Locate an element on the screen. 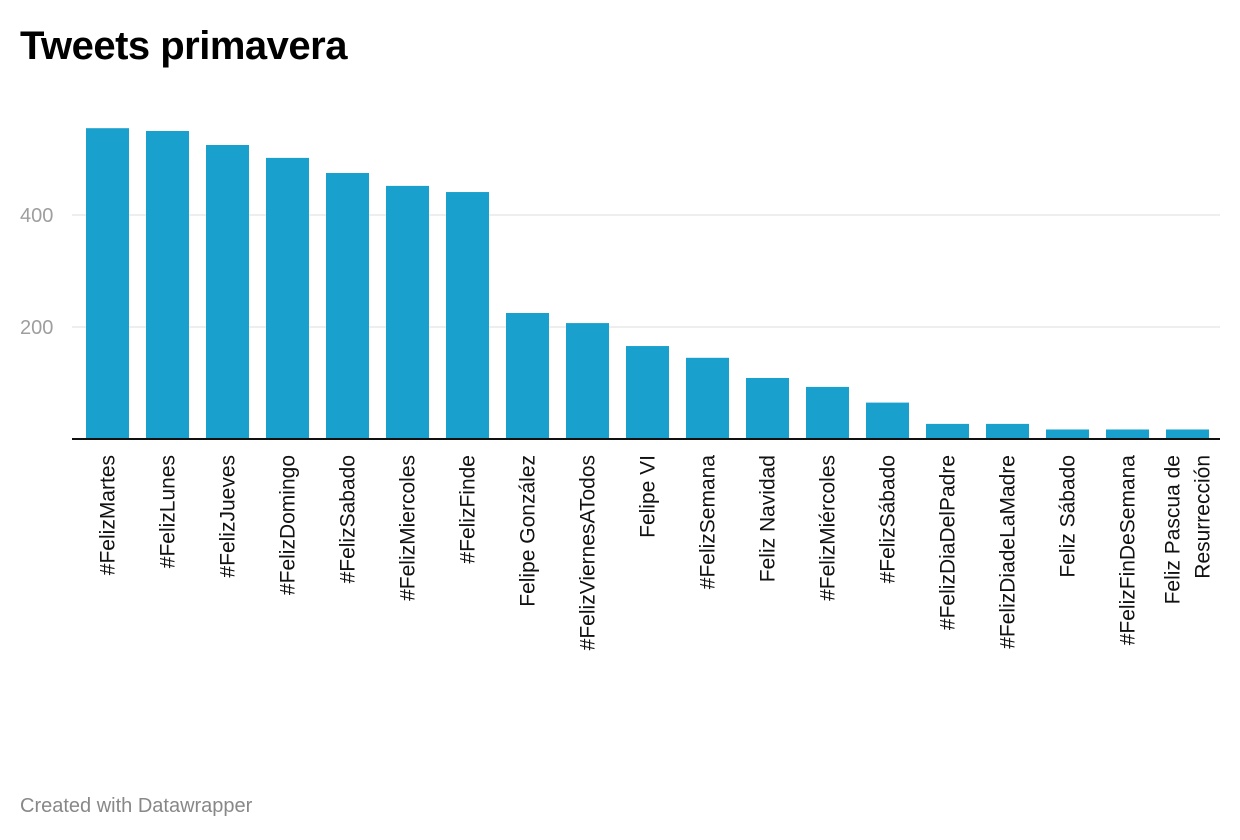  x-category-label: #FelizDiadeLaMadre is located at coordinates (1008, 552).